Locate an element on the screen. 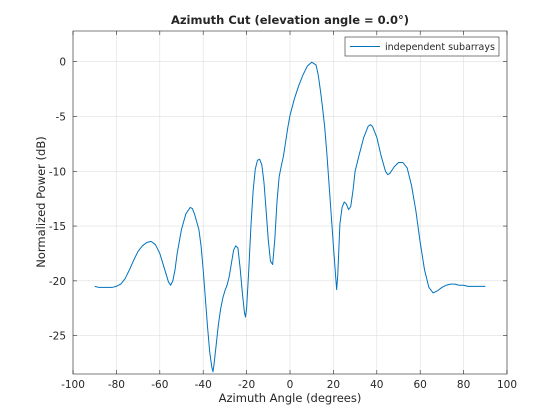  x-tick-label: -40 is located at coordinates (203, 385).